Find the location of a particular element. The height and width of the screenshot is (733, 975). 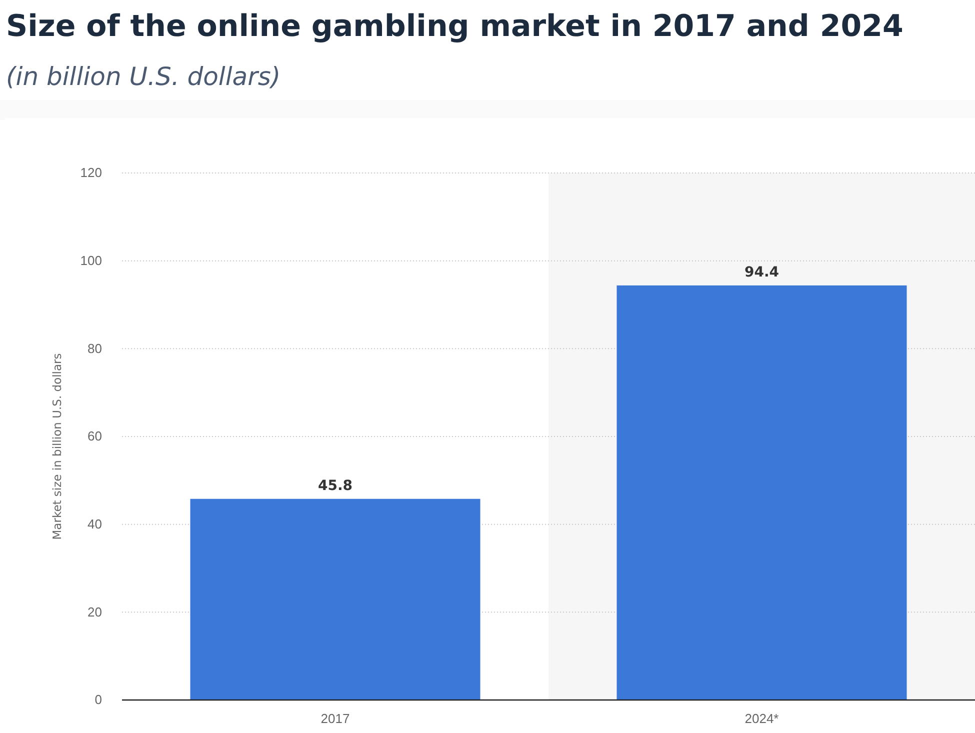

data-label: 45.8 is located at coordinates (335, 486).